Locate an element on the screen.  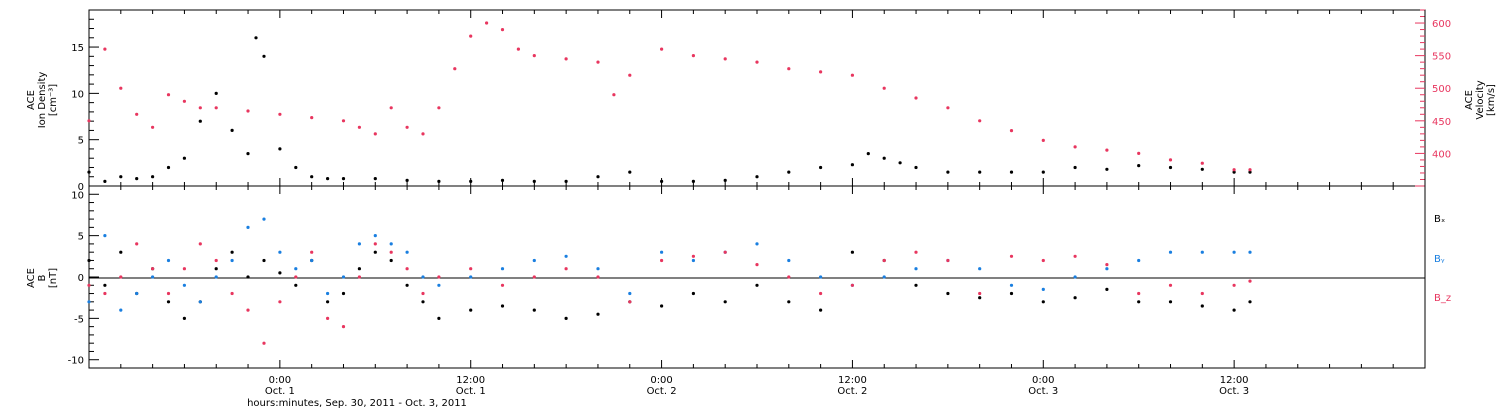
top-left-ylabel-line1: ACE is located at coordinates (31, 100).